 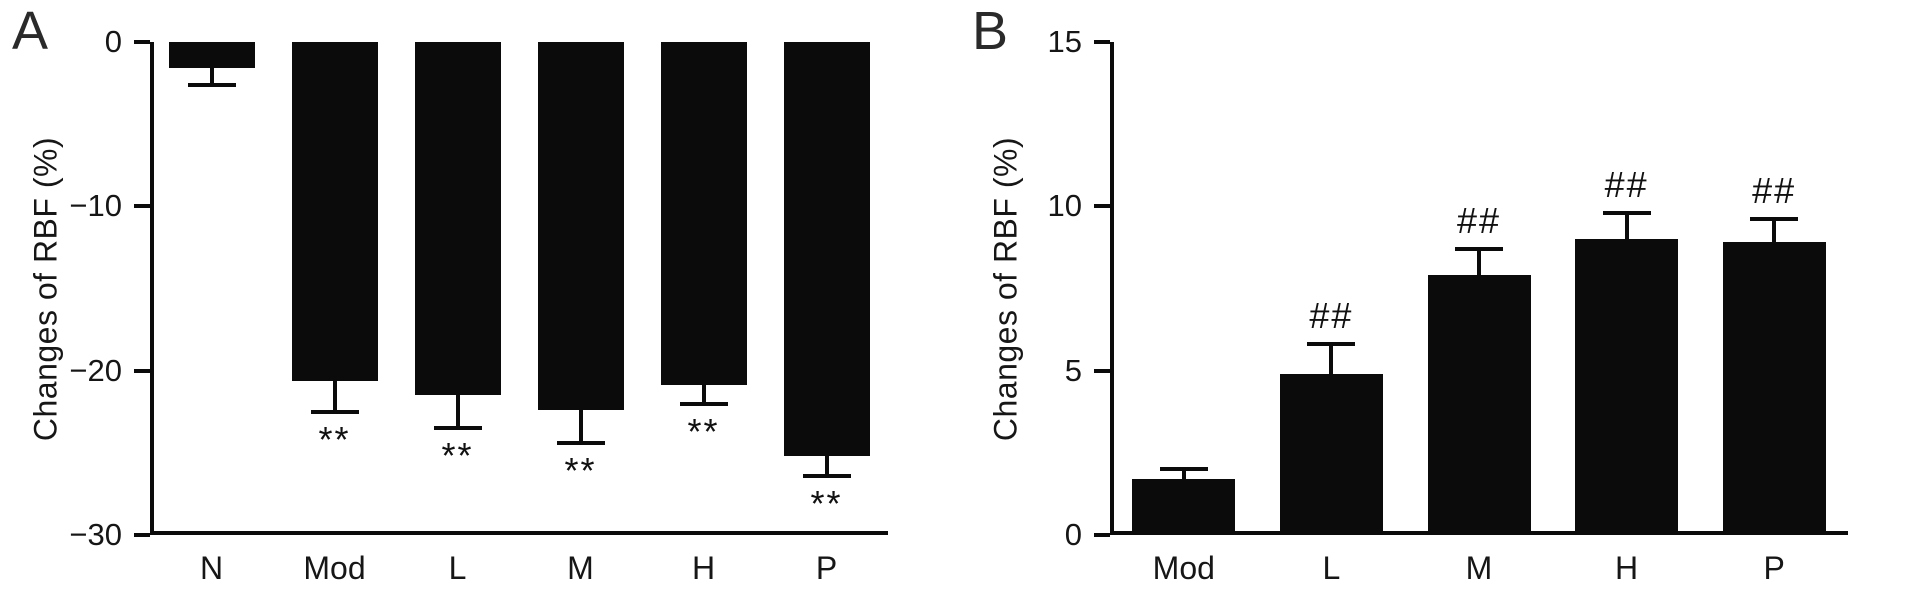 I want to click on y-tick-label: −30, so click(x=95, y=534).